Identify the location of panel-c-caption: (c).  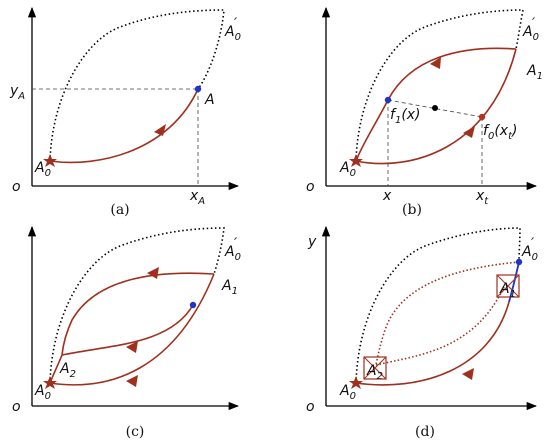
(135, 432).